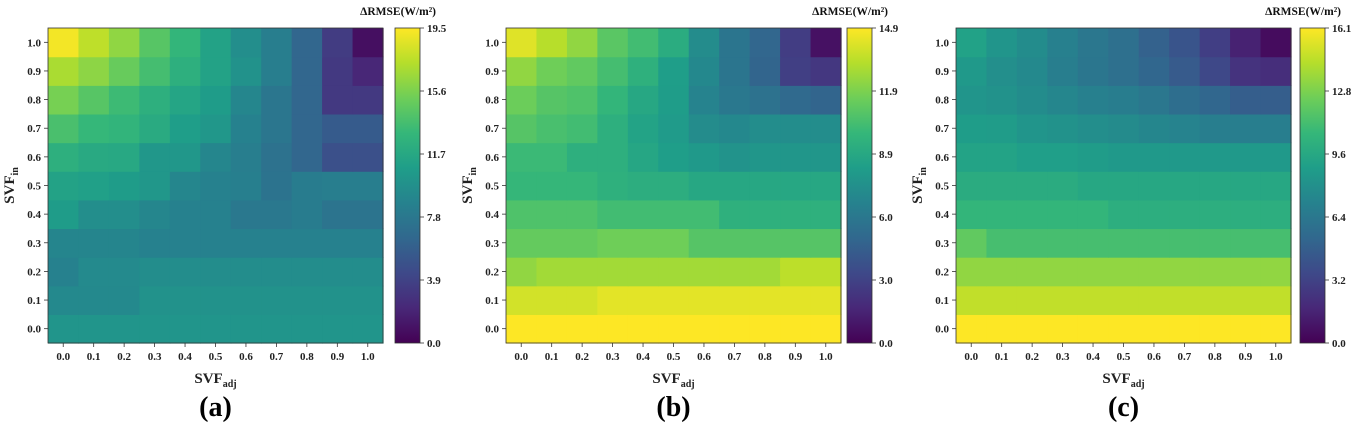 The height and width of the screenshot is (427, 1366). What do you see at coordinates (436, 155) in the screenshot?
I see `colorbar-tick-label: 11.7` at bounding box center [436, 155].